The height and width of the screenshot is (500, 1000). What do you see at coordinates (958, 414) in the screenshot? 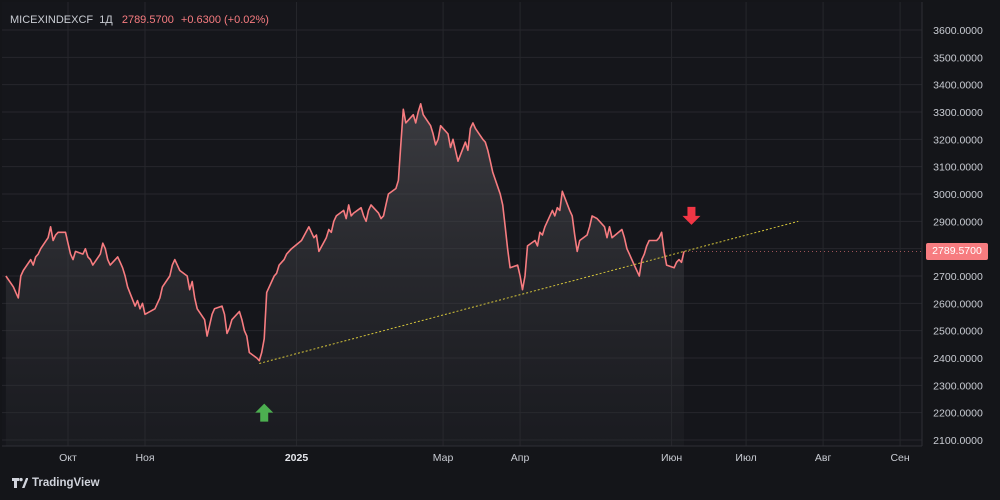
I see `y-tick-label: 2200.0000` at bounding box center [958, 414].